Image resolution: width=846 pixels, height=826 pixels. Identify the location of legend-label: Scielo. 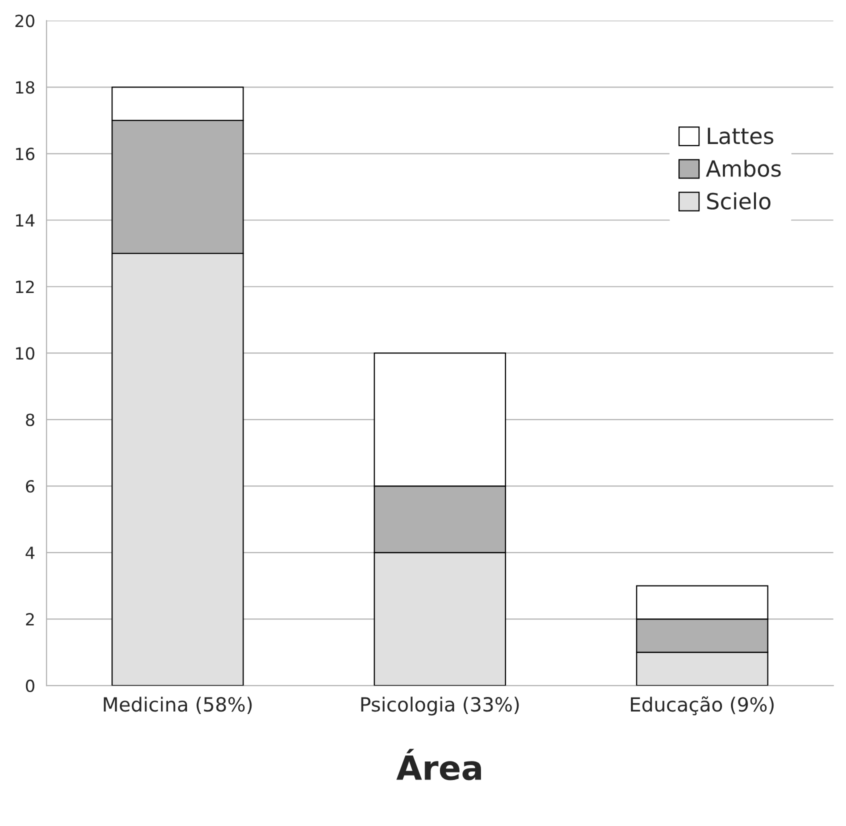
(738, 201).